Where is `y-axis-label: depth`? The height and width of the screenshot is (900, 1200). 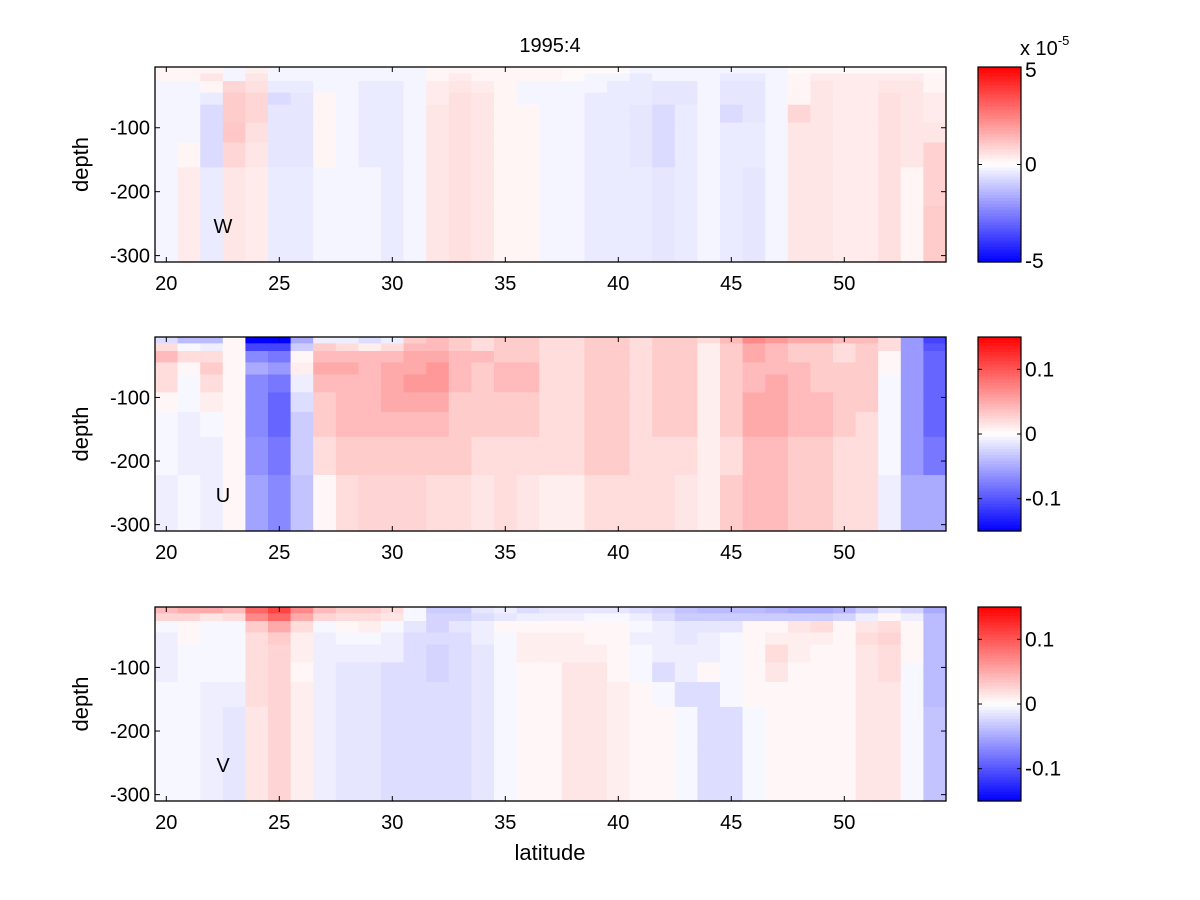 y-axis-label: depth is located at coordinates (80, 164).